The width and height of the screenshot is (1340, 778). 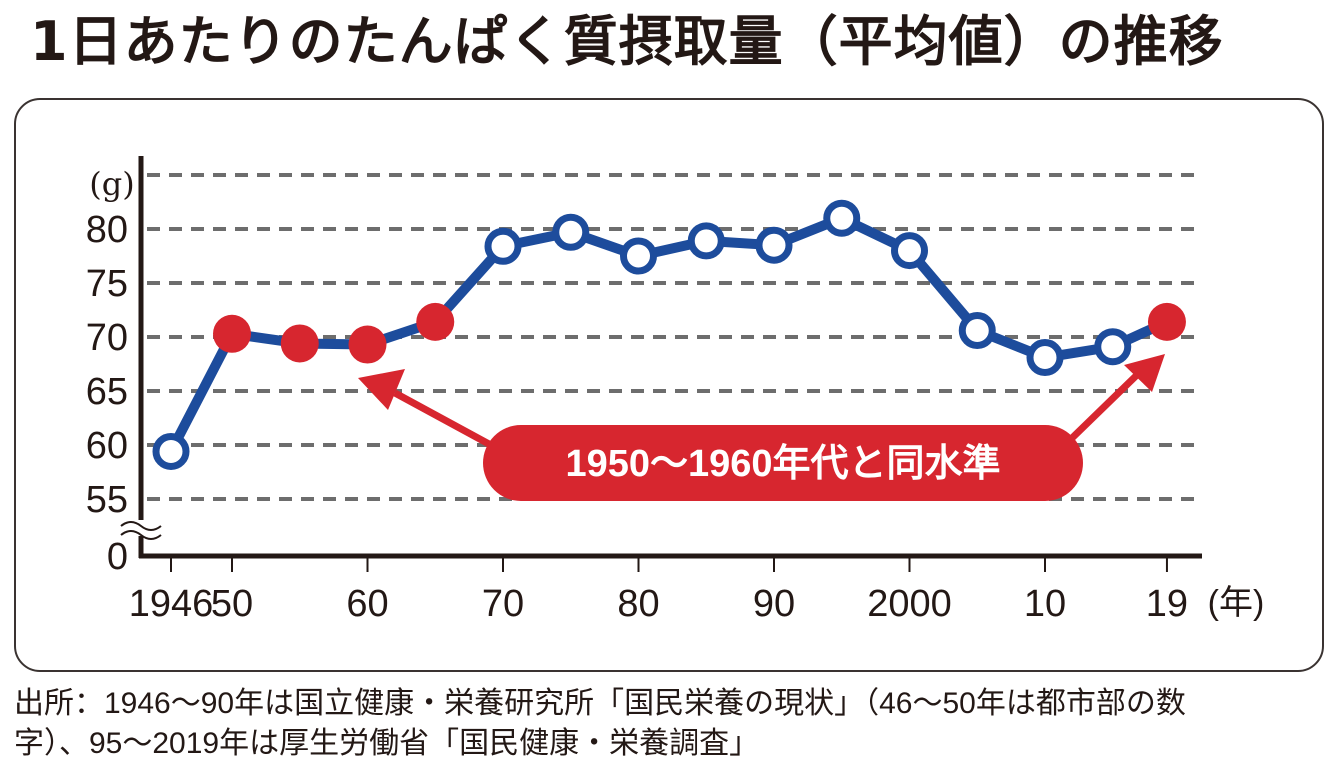 I want to click on y-tick-label: 70, so click(x=107, y=338).